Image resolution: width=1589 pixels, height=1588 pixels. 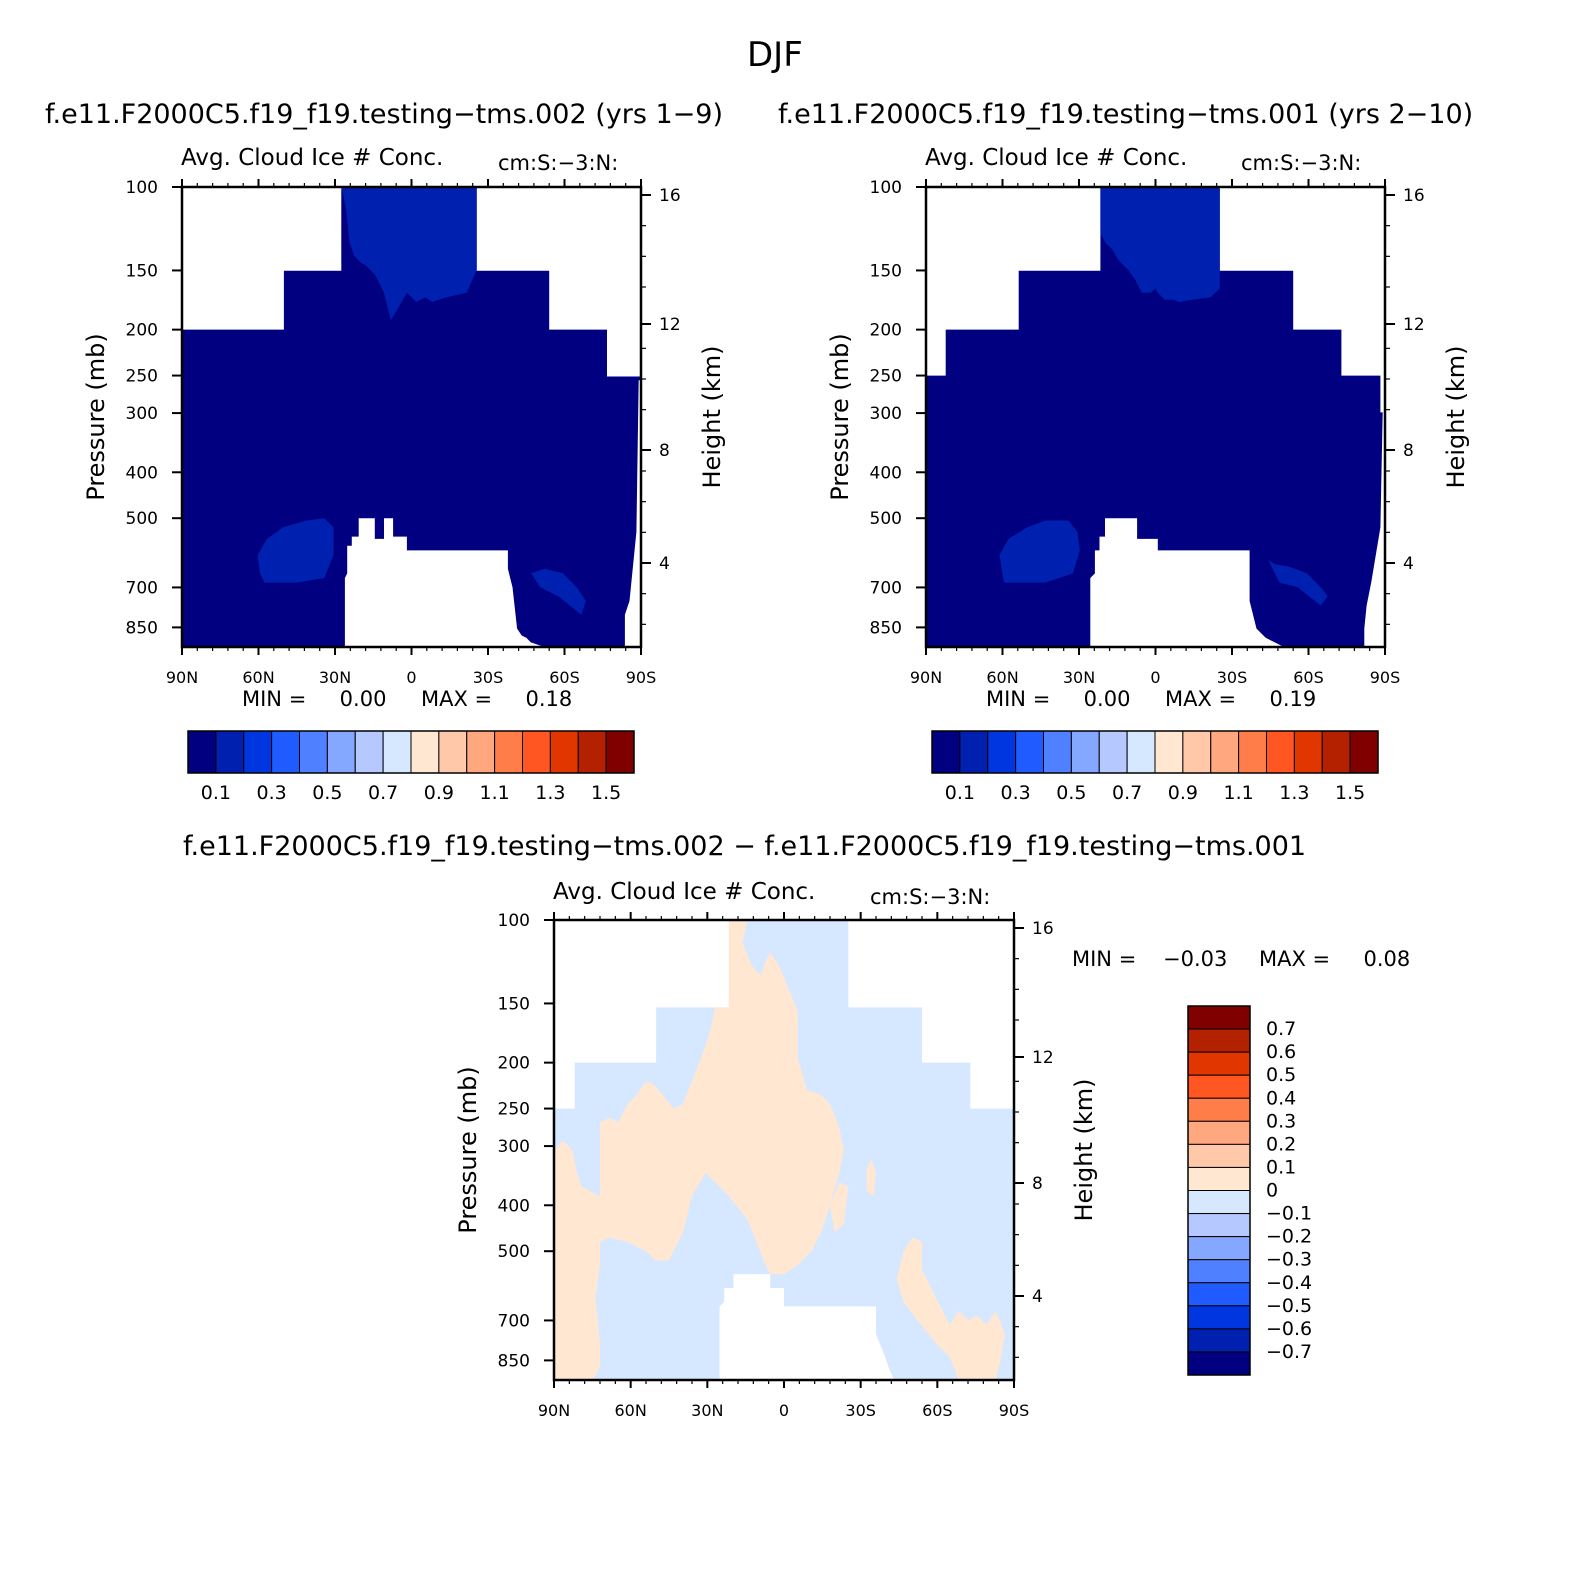 I want to click on x-tick-label: 0, so click(x=411, y=677).